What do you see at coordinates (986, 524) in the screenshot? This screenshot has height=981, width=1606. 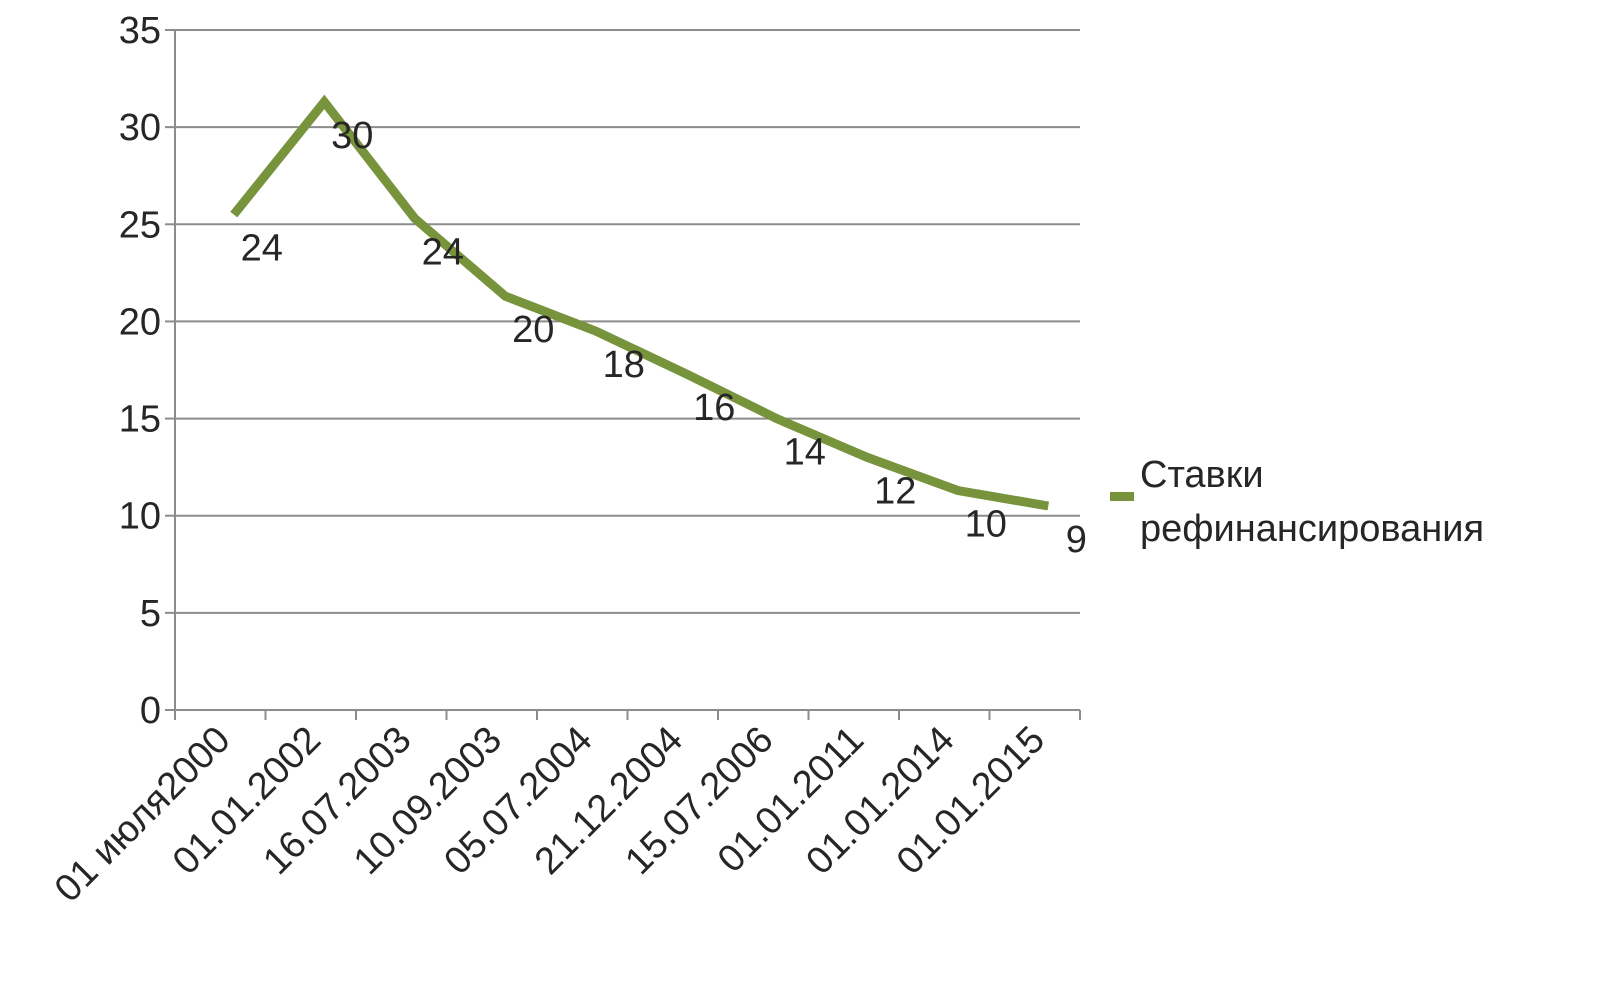 I see `data-label: 10` at bounding box center [986, 524].